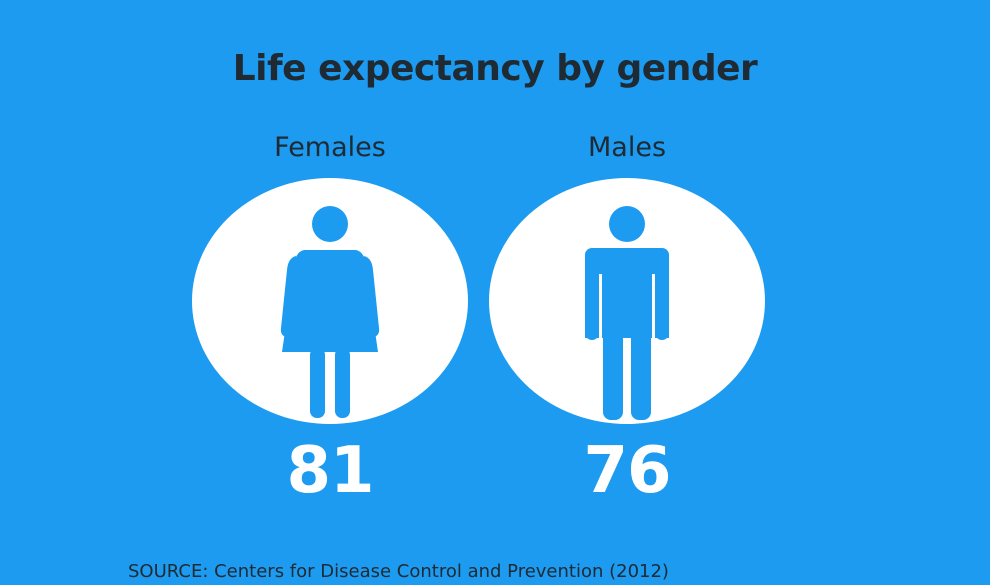  Describe the element at coordinates (495, 68) in the screenshot. I see `infographic-title: Life expectancy by gender` at that location.